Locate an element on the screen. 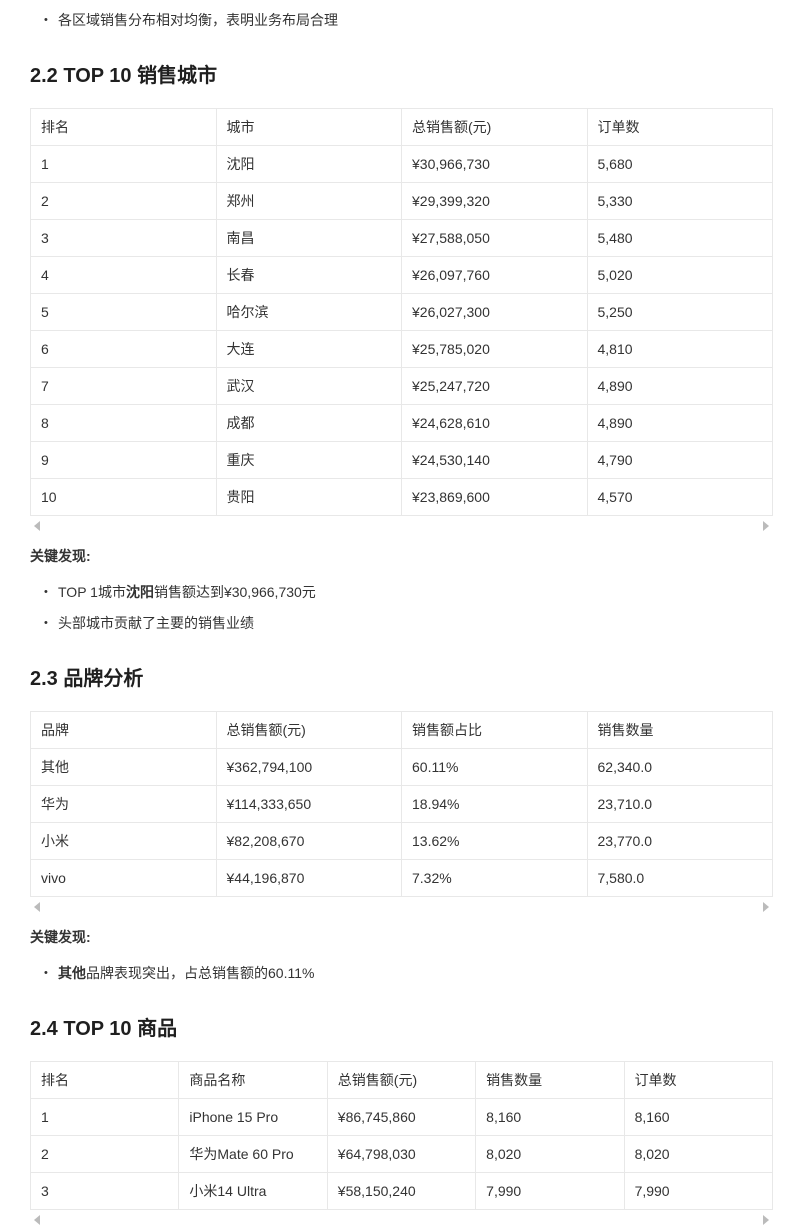 The image size is (800, 1226). table-row: 3 南昌 ¥27,588,050 5,480 is located at coordinates (401, 238).